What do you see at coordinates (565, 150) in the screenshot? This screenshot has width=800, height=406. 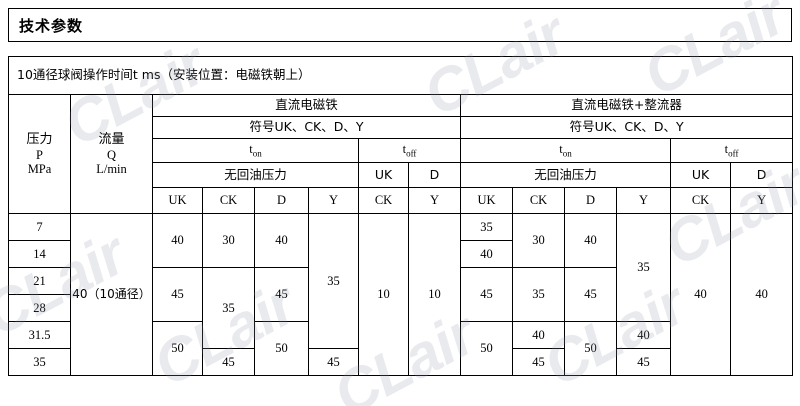 I see `ton-header-rectifier: ton` at bounding box center [565, 150].